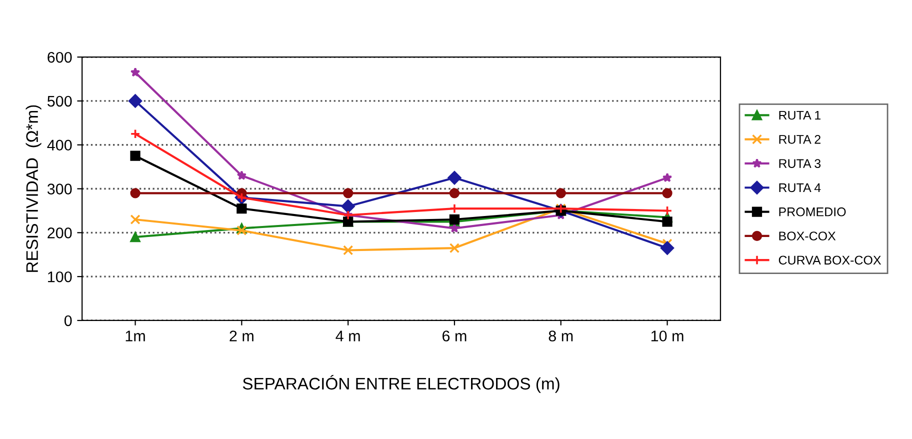 The height and width of the screenshot is (439, 912). Describe the element at coordinates (59, 189) in the screenshot. I see `y-tick-label: 300` at that location.